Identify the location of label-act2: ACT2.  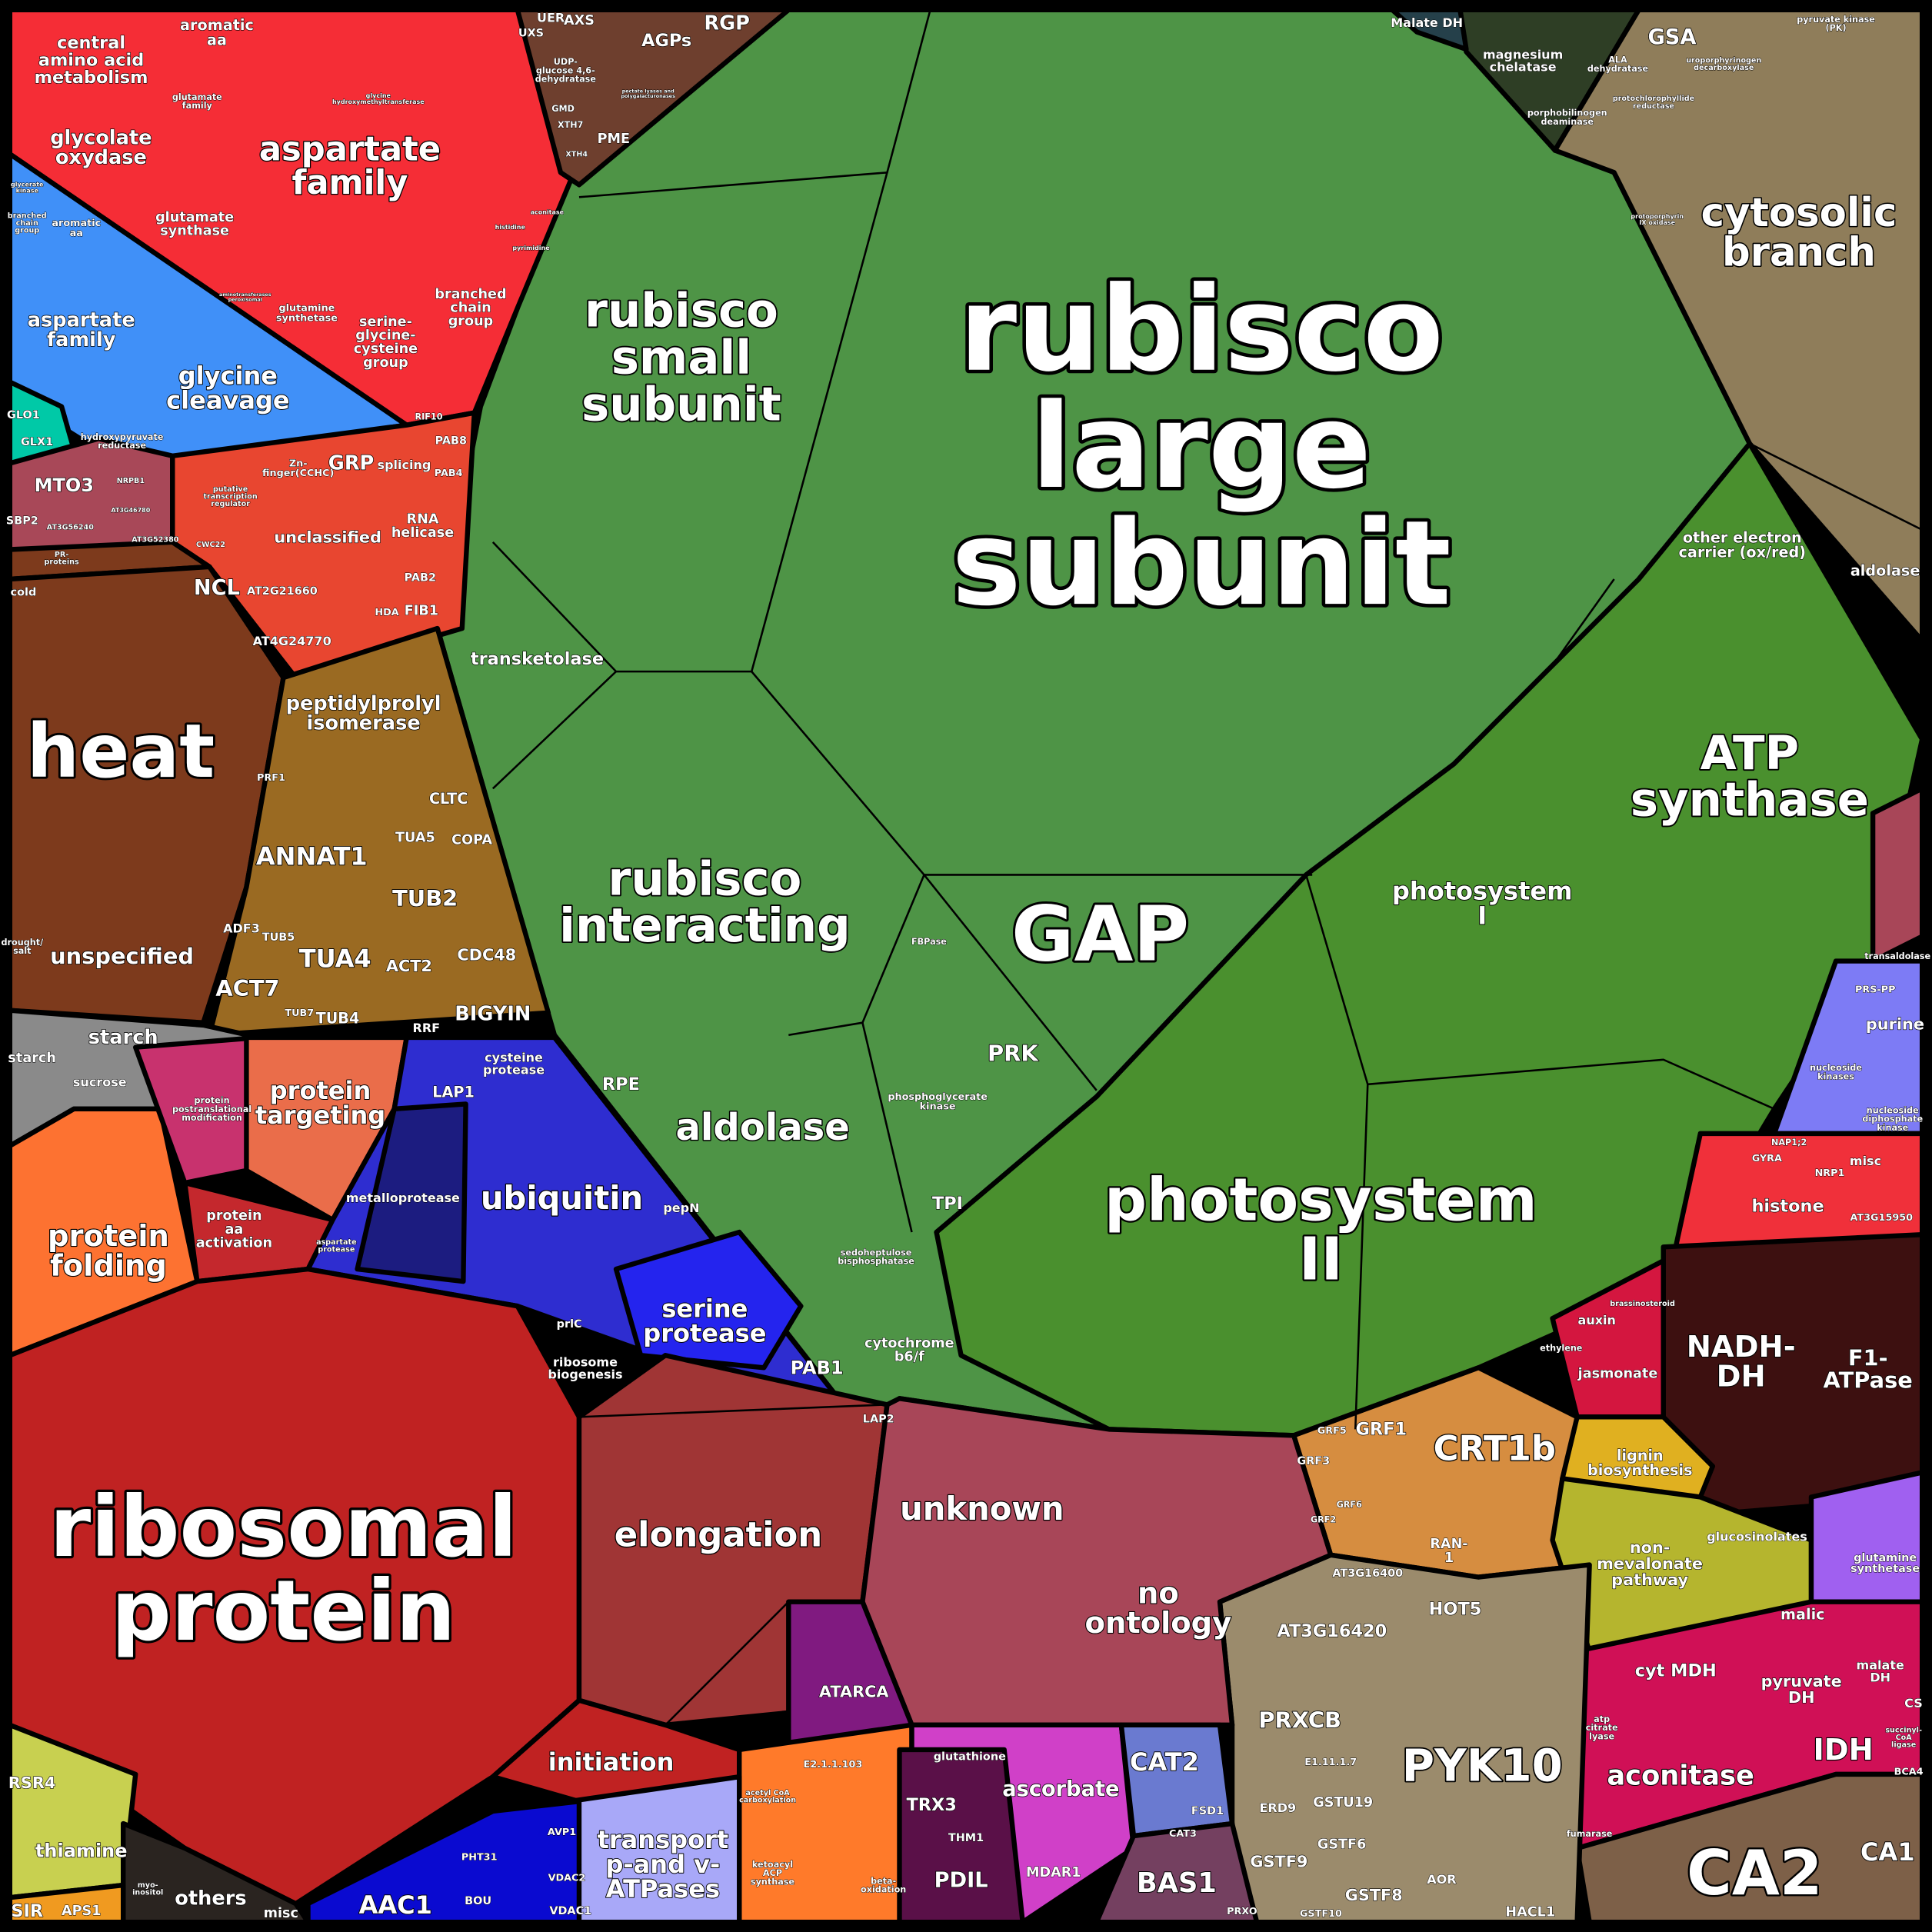
(409, 966).